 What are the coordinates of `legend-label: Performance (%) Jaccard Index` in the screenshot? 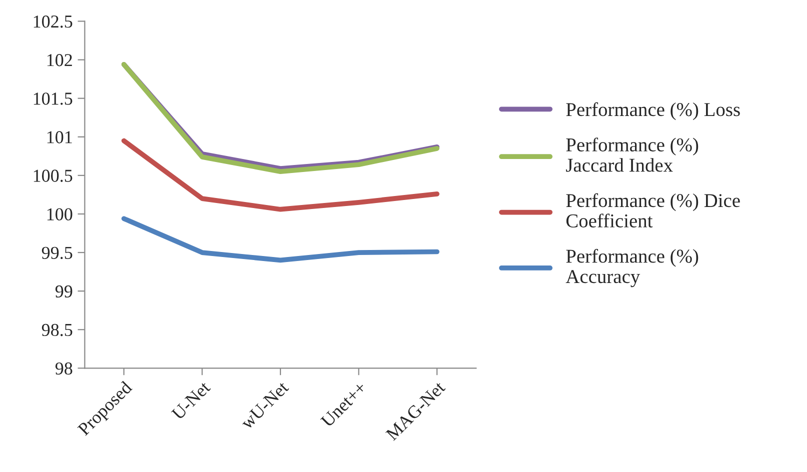 It's located at (632, 155).